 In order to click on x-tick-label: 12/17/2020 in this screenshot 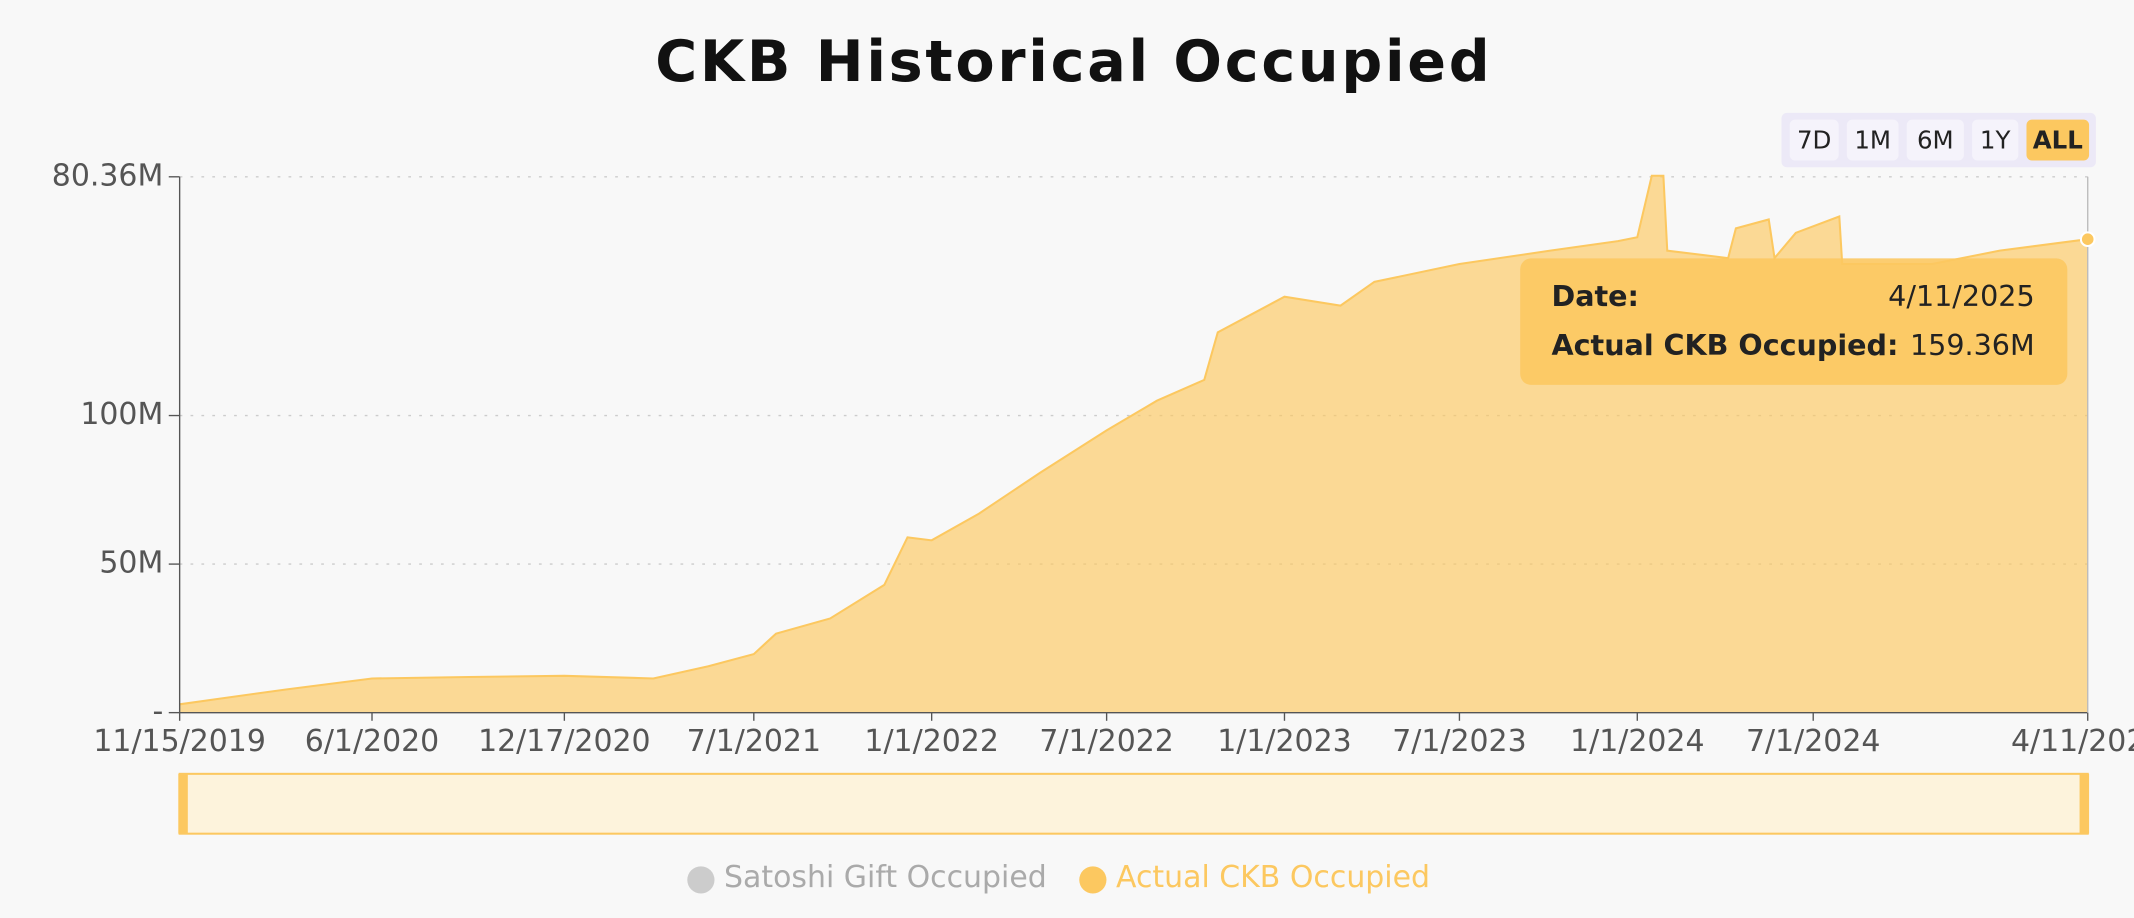, I will do `click(564, 741)`.